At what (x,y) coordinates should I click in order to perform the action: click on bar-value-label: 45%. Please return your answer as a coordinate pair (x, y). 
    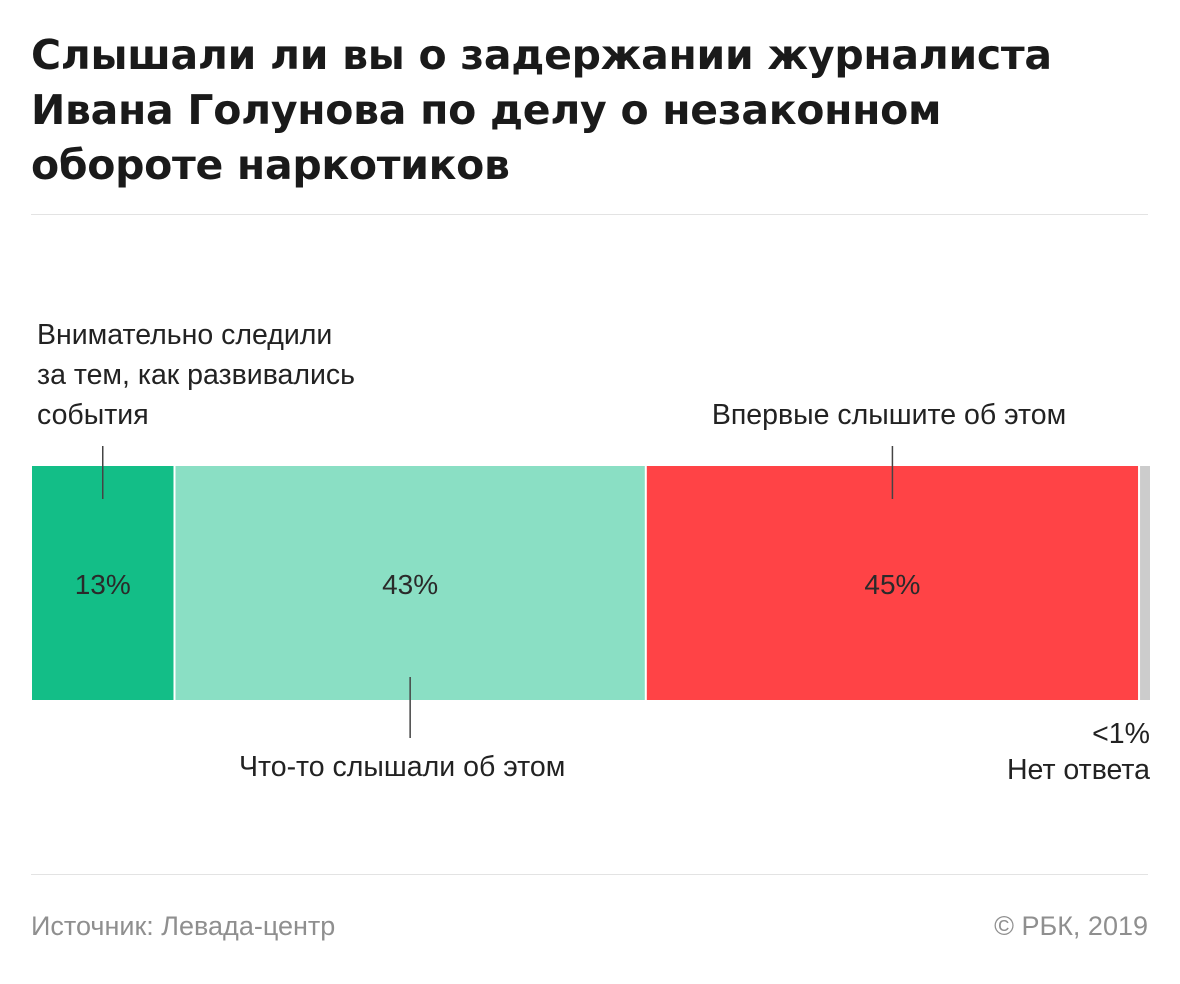
    Looking at the image, I should click on (892, 584).